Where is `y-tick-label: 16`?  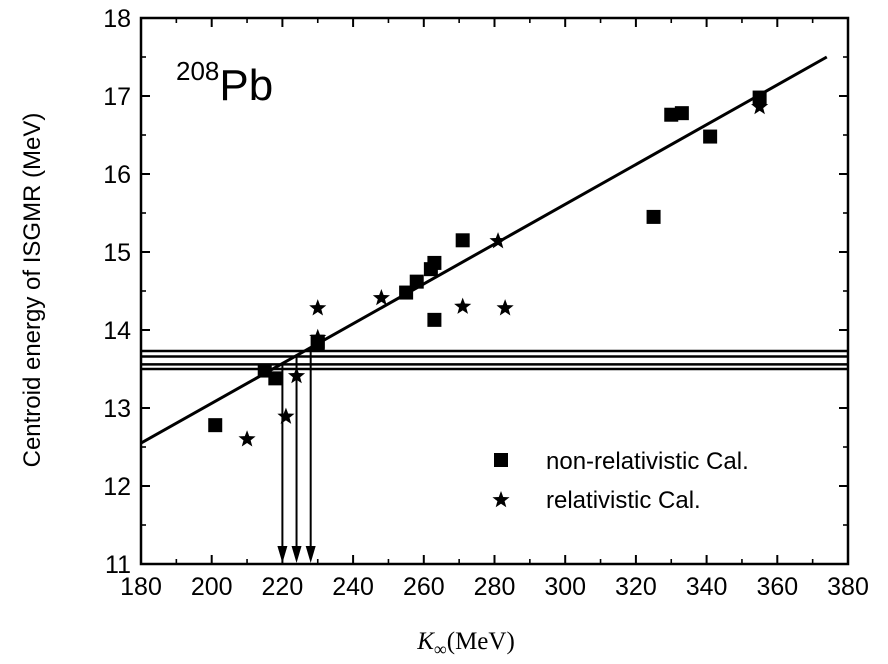 y-tick-label: 16 is located at coordinates (117, 175).